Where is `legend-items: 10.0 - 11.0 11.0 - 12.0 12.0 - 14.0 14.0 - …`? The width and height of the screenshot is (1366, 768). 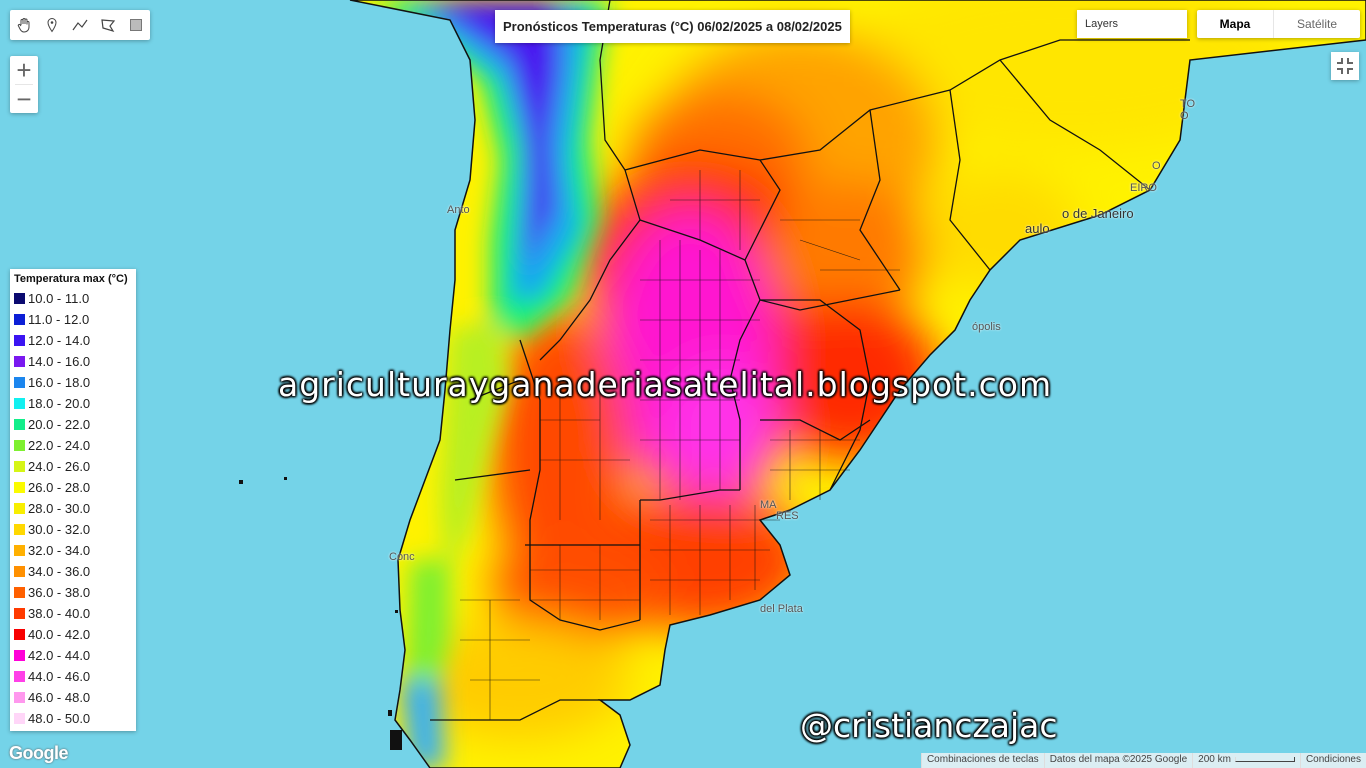
legend-items: 10.0 - 11.0 11.0 - 12.0 12.0 - 14.0 14.0 - … is located at coordinates (75, 508).